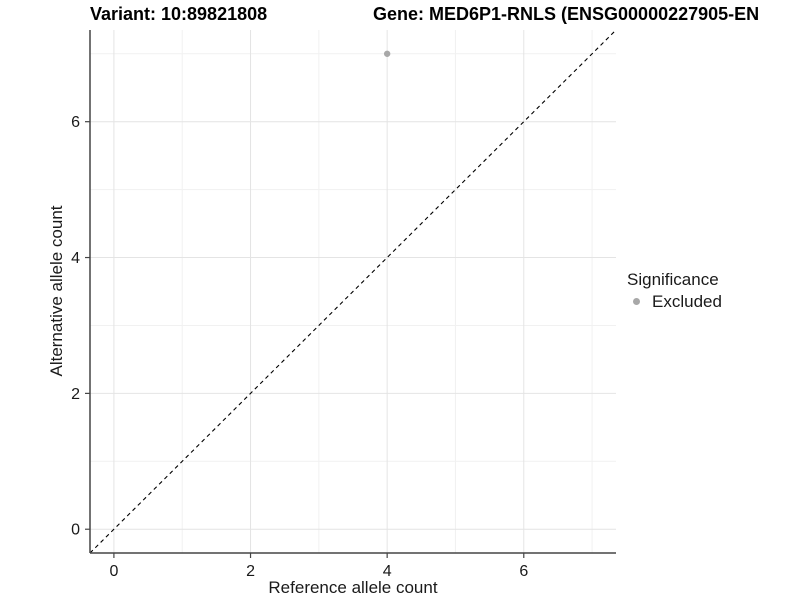 This screenshot has height=600, width=800. Describe the element at coordinates (566, 14) in the screenshot. I see `gene-title: Gene: MED6P1-RNLS (ENSG00000227905-EN` at that location.